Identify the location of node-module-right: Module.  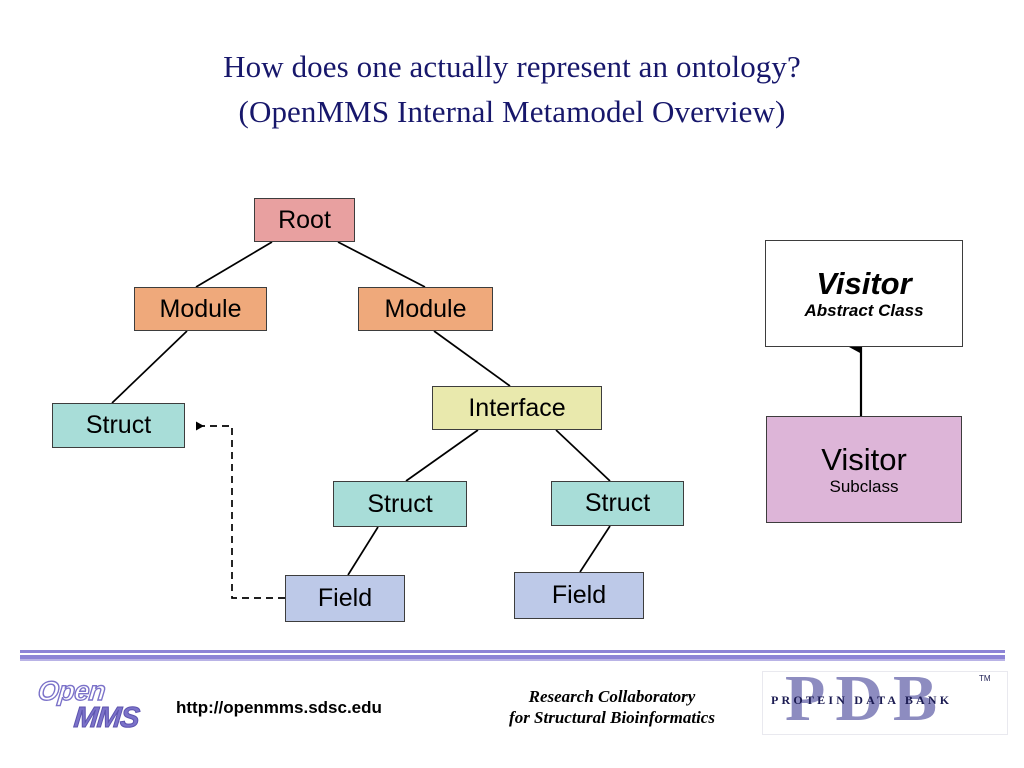
(425, 309).